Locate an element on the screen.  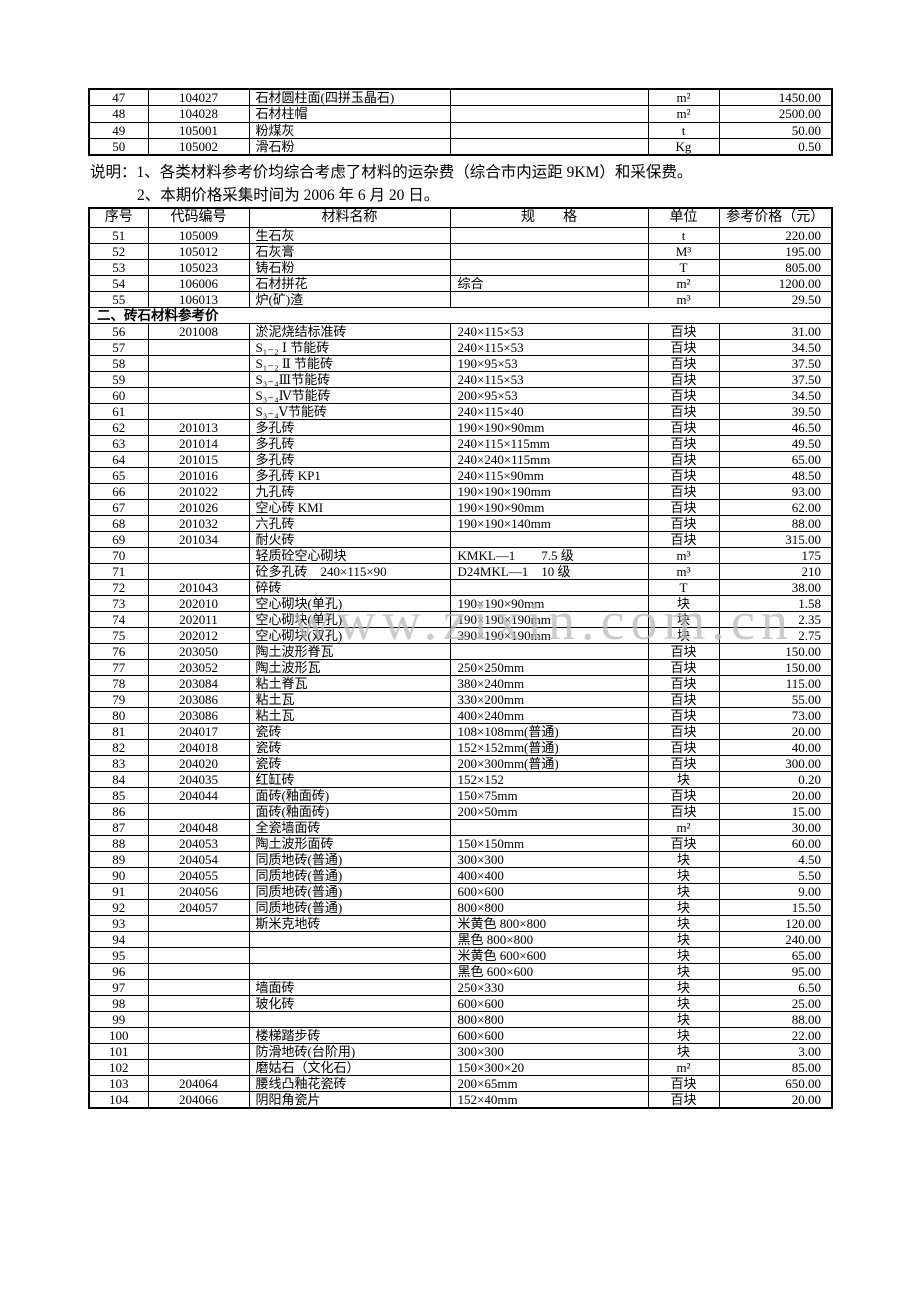
cell-price: 175 is located at coordinates (775, 555).